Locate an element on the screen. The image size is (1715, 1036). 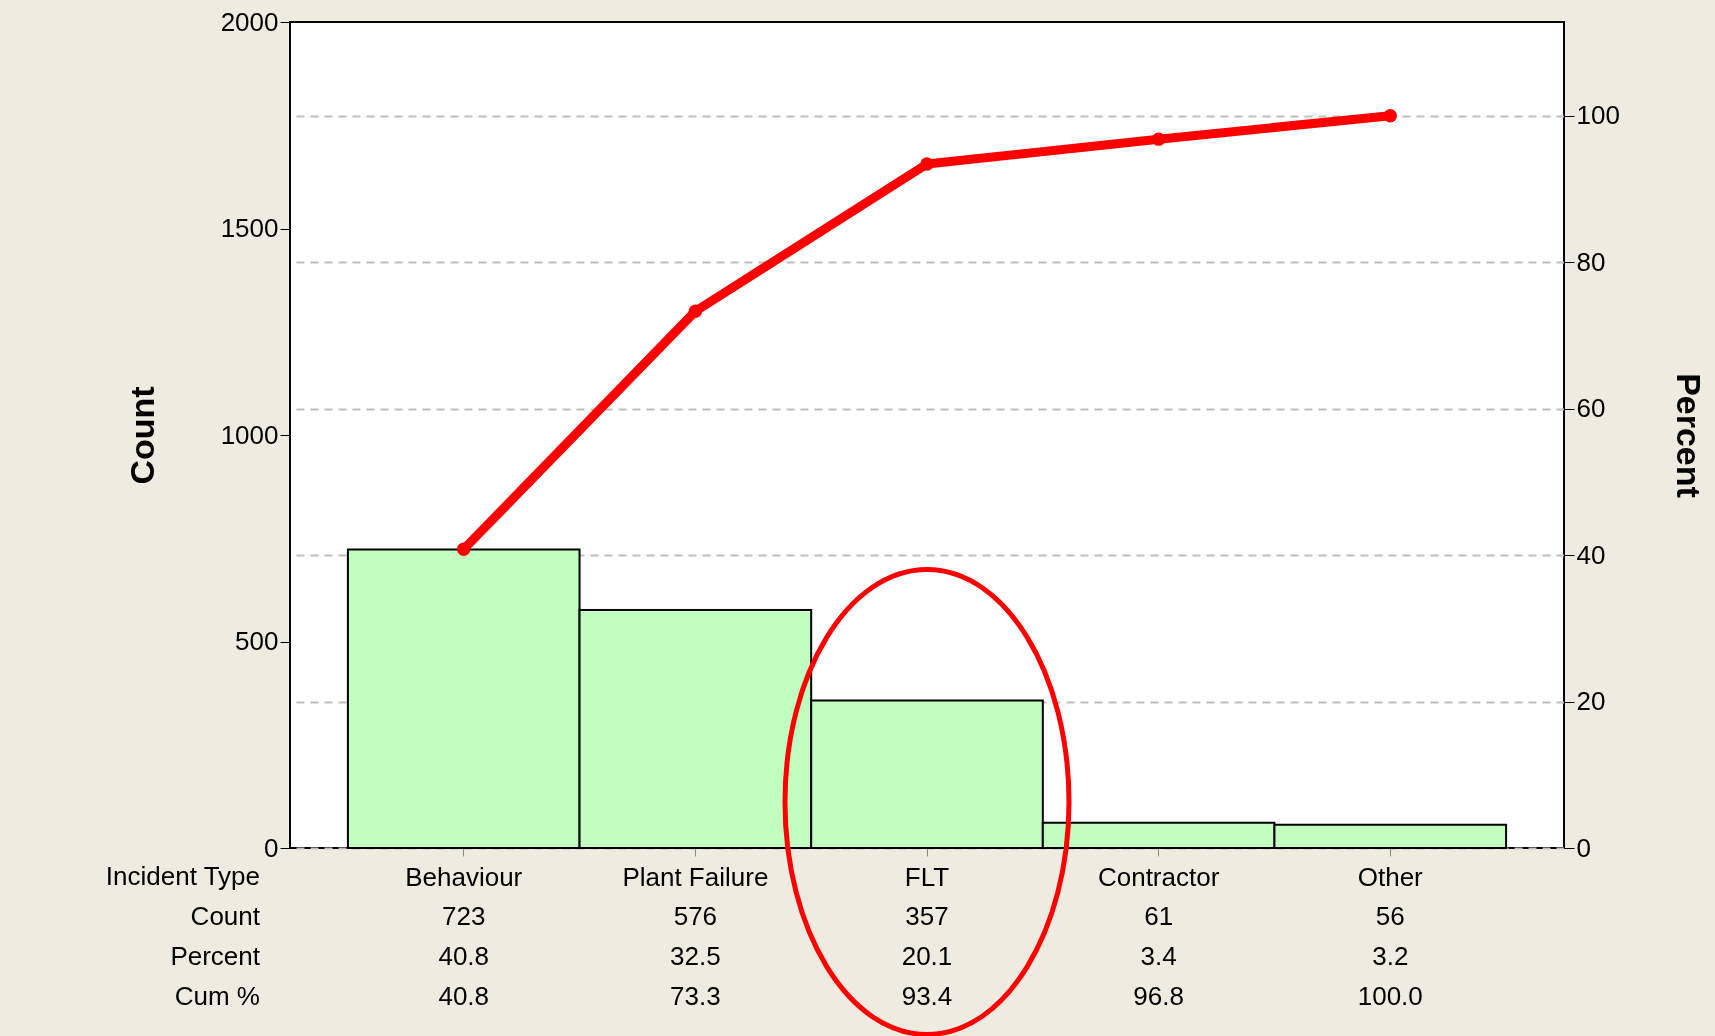
y-tick-label: 1500 is located at coordinates (249, 228).